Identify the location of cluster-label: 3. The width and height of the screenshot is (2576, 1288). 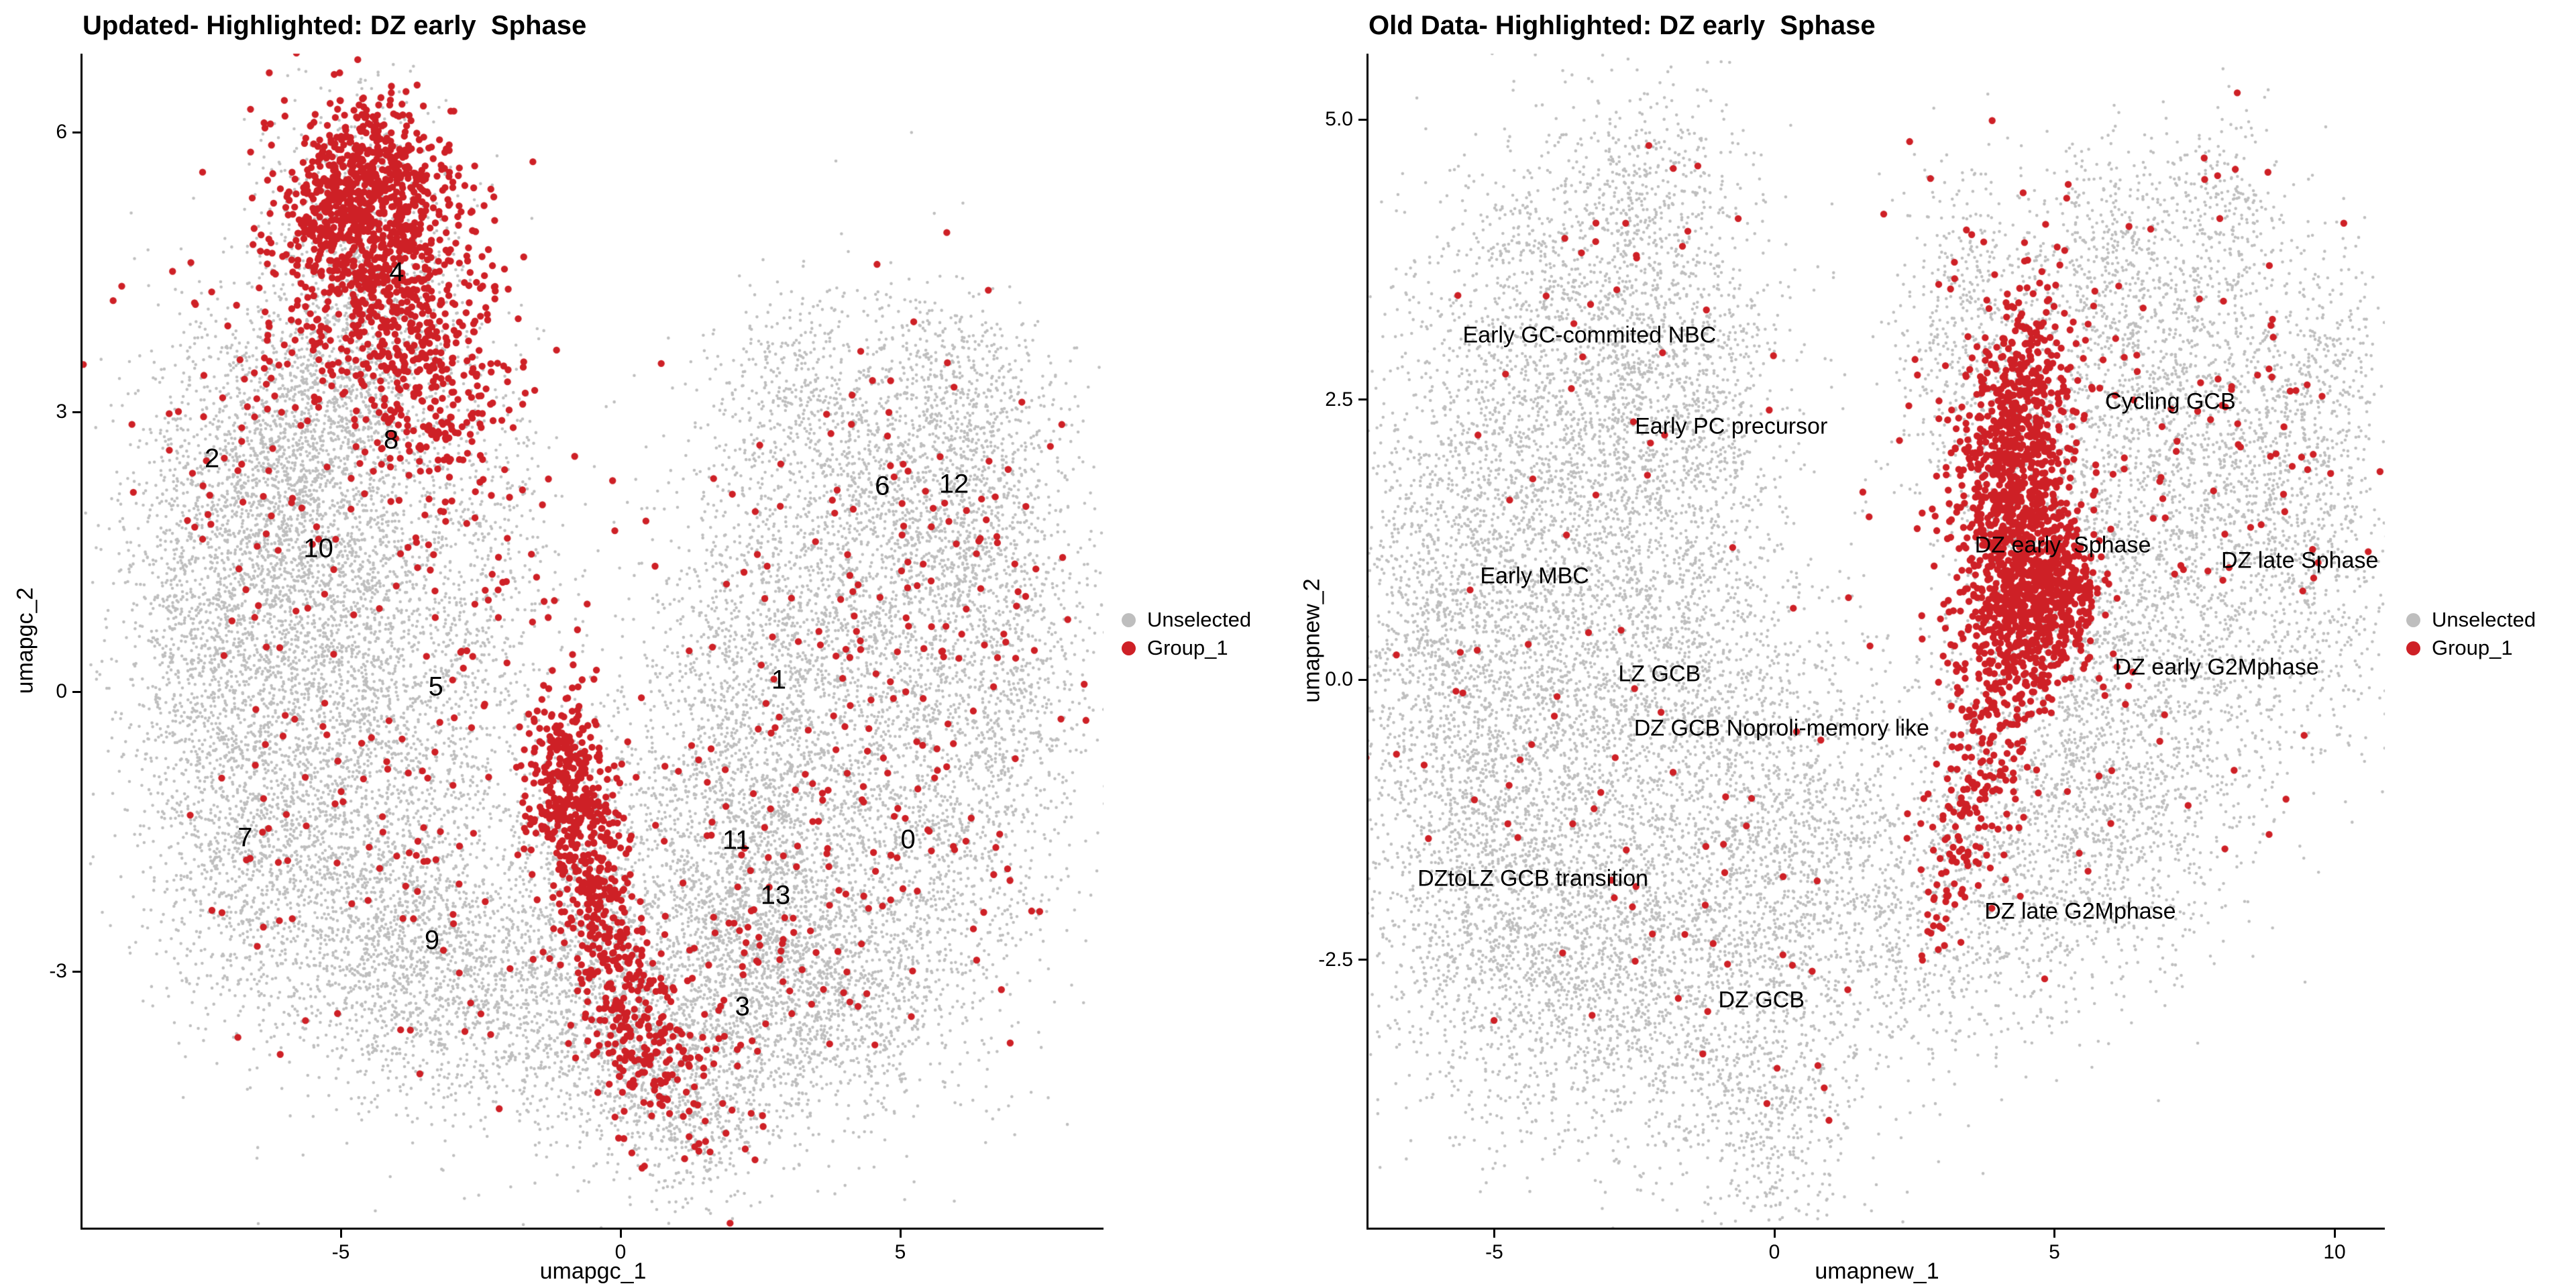
(742, 1006).